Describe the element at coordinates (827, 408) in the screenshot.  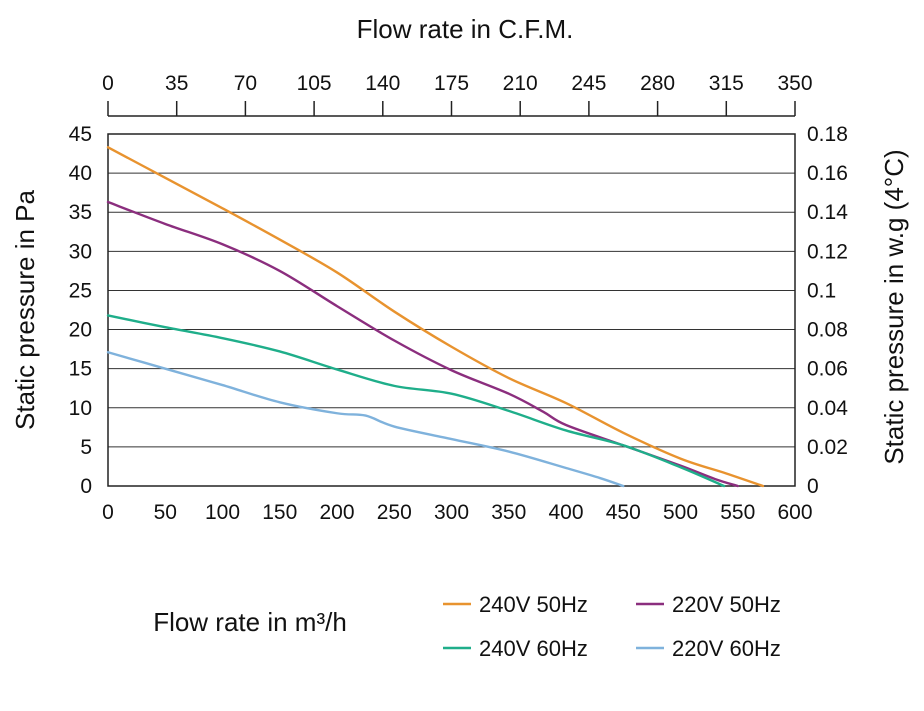
I see `y2-tick-label: 0.04` at that location.